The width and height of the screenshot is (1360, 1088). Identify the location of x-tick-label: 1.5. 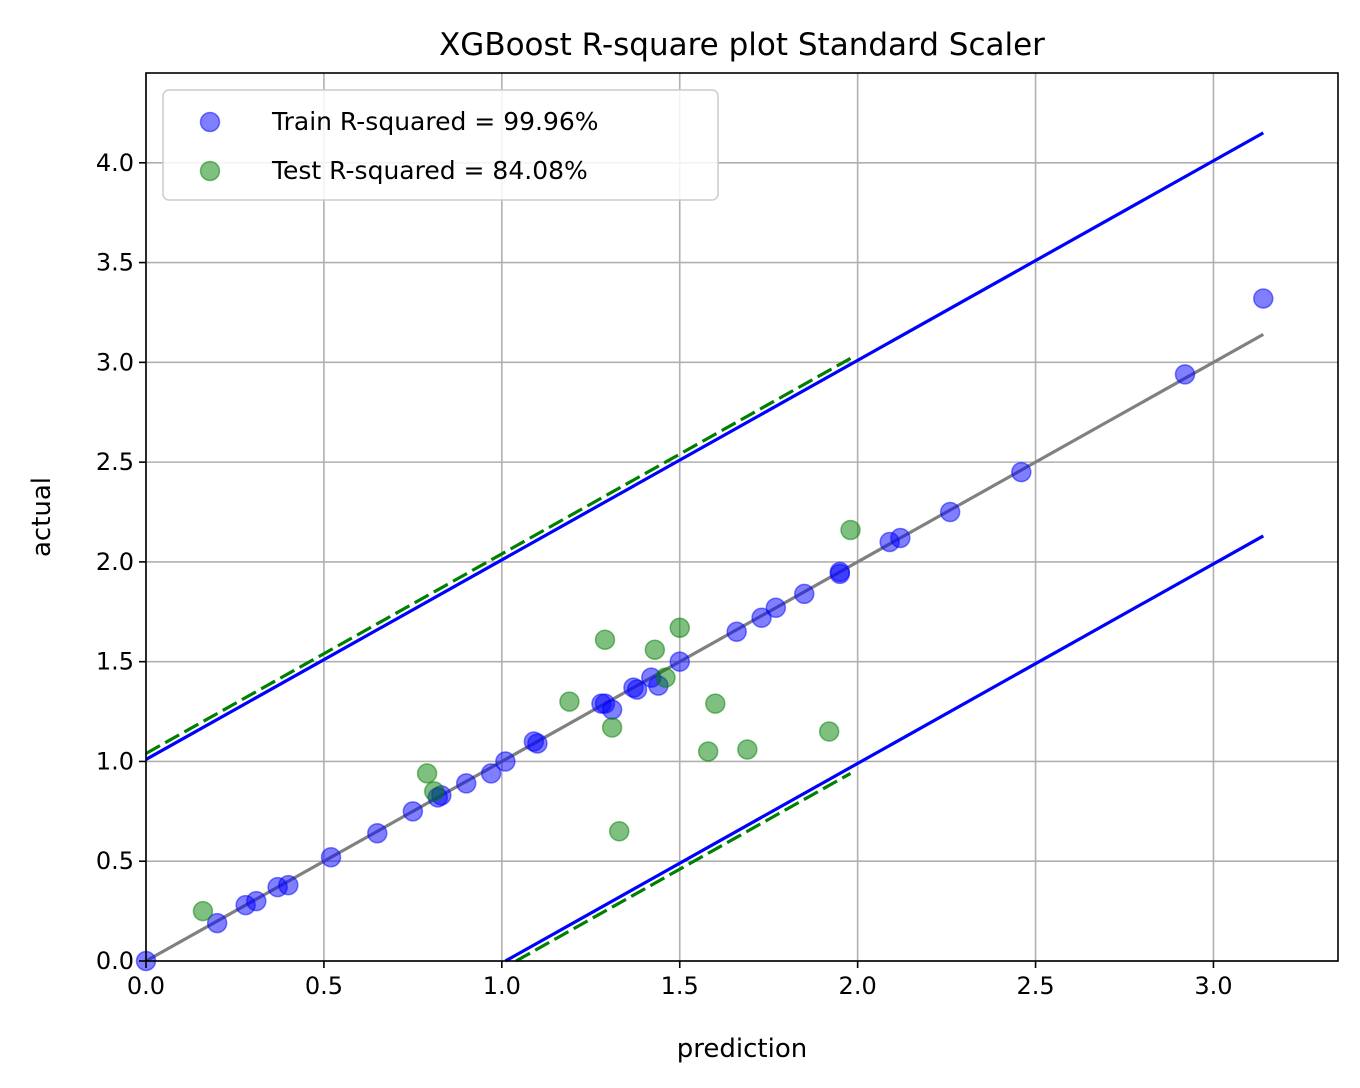
(680, 986).